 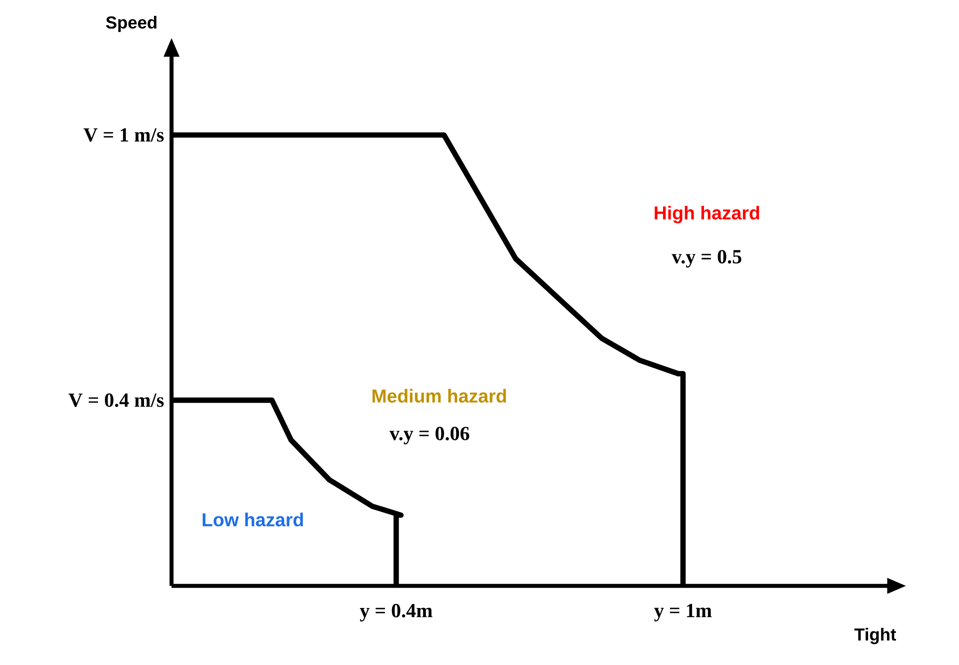 What do you see at coordinates (124, 135) in the screenshot?
I see `y-tick-label: V = 1 m/s` at bounding box center [124, 135].